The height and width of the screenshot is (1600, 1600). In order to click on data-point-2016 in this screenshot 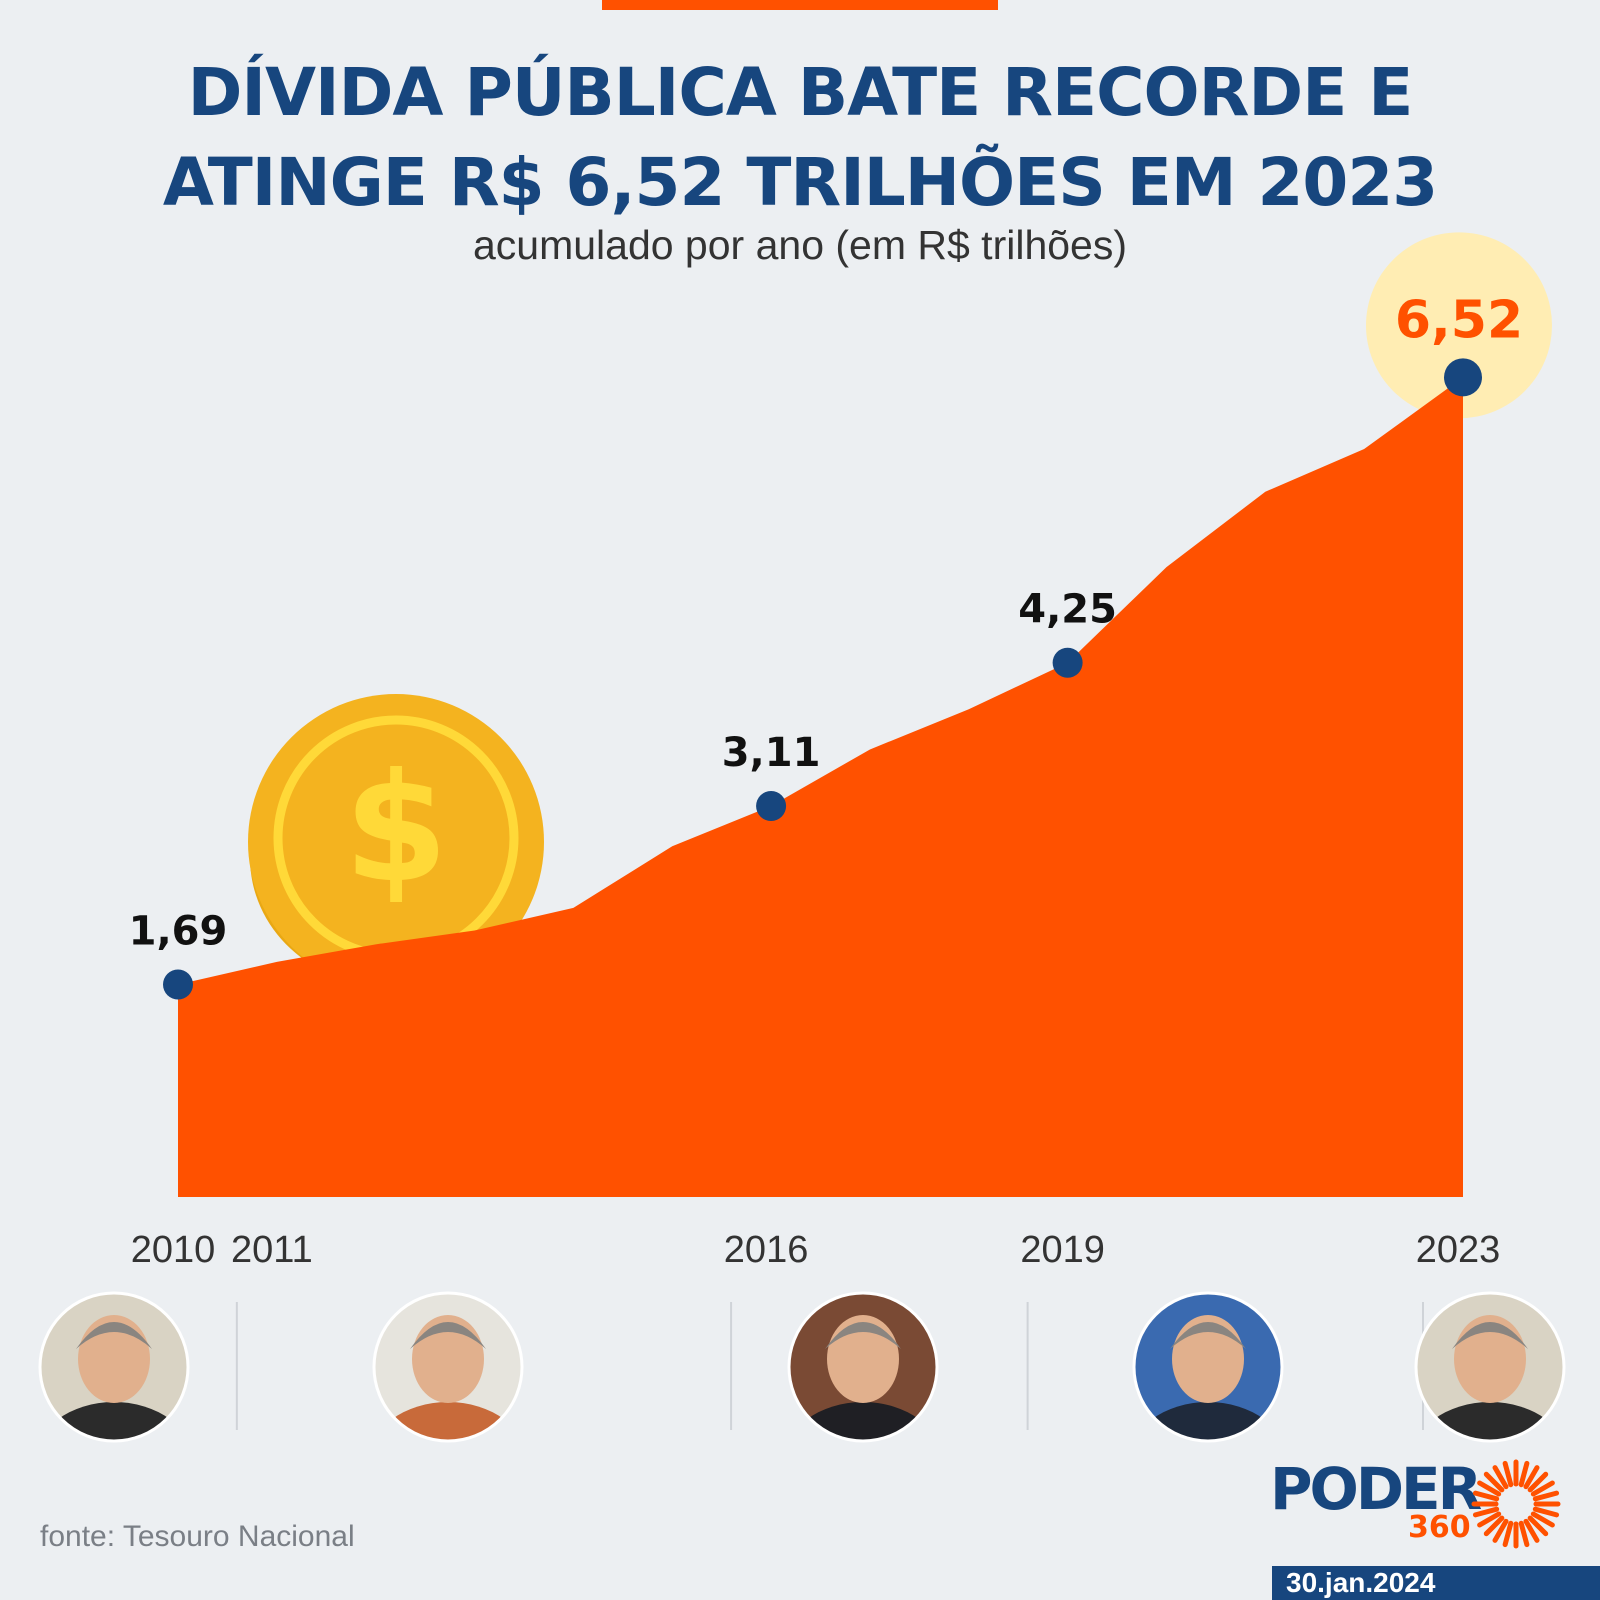, I will do `click(771, 806)`.